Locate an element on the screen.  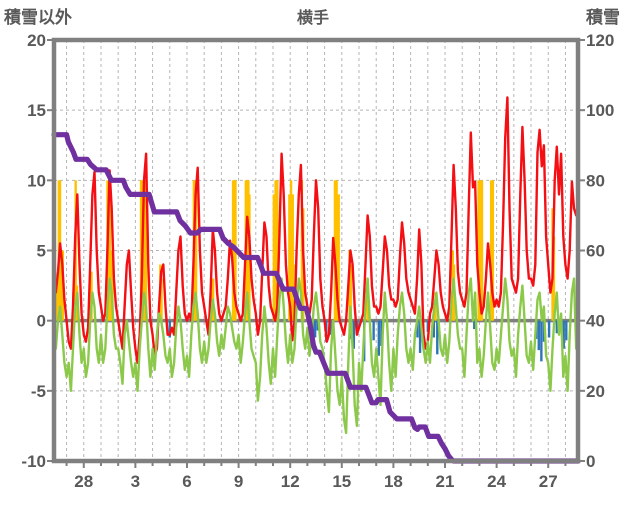
left-tick-label: -5 is located at coordinates (38, 391).